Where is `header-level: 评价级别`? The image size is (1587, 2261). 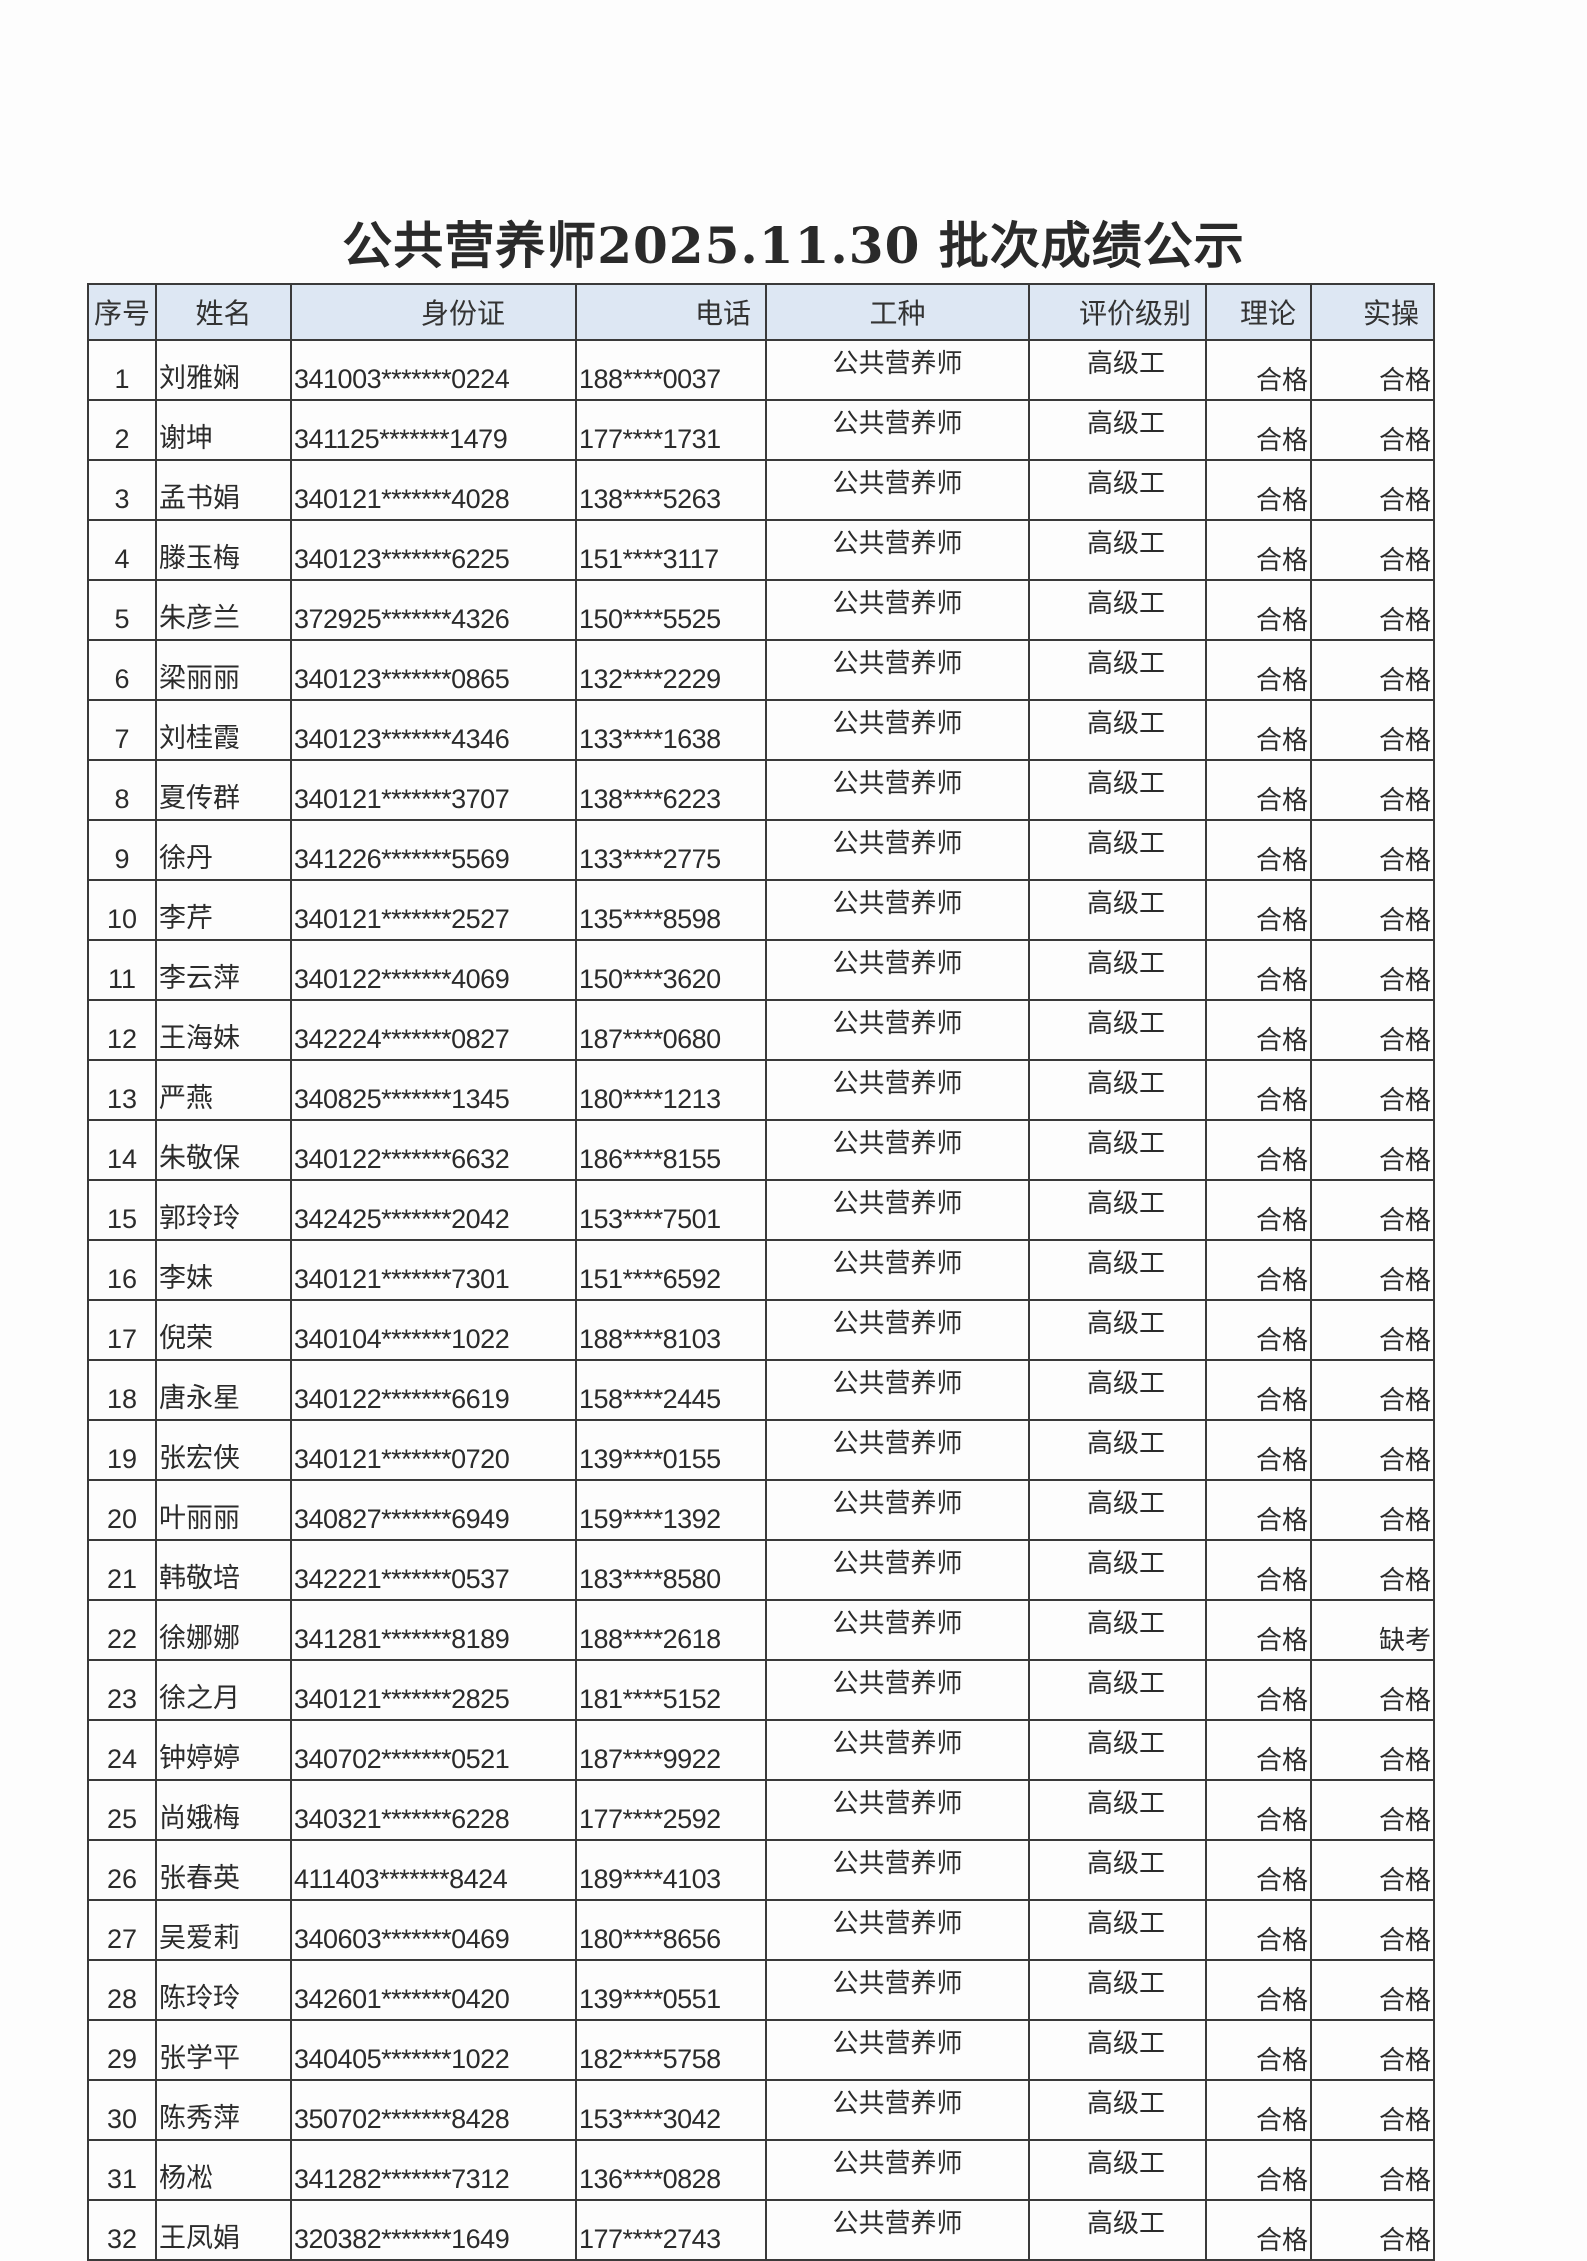
header-level: 评价级别 is located at coordinates (1117, 312).